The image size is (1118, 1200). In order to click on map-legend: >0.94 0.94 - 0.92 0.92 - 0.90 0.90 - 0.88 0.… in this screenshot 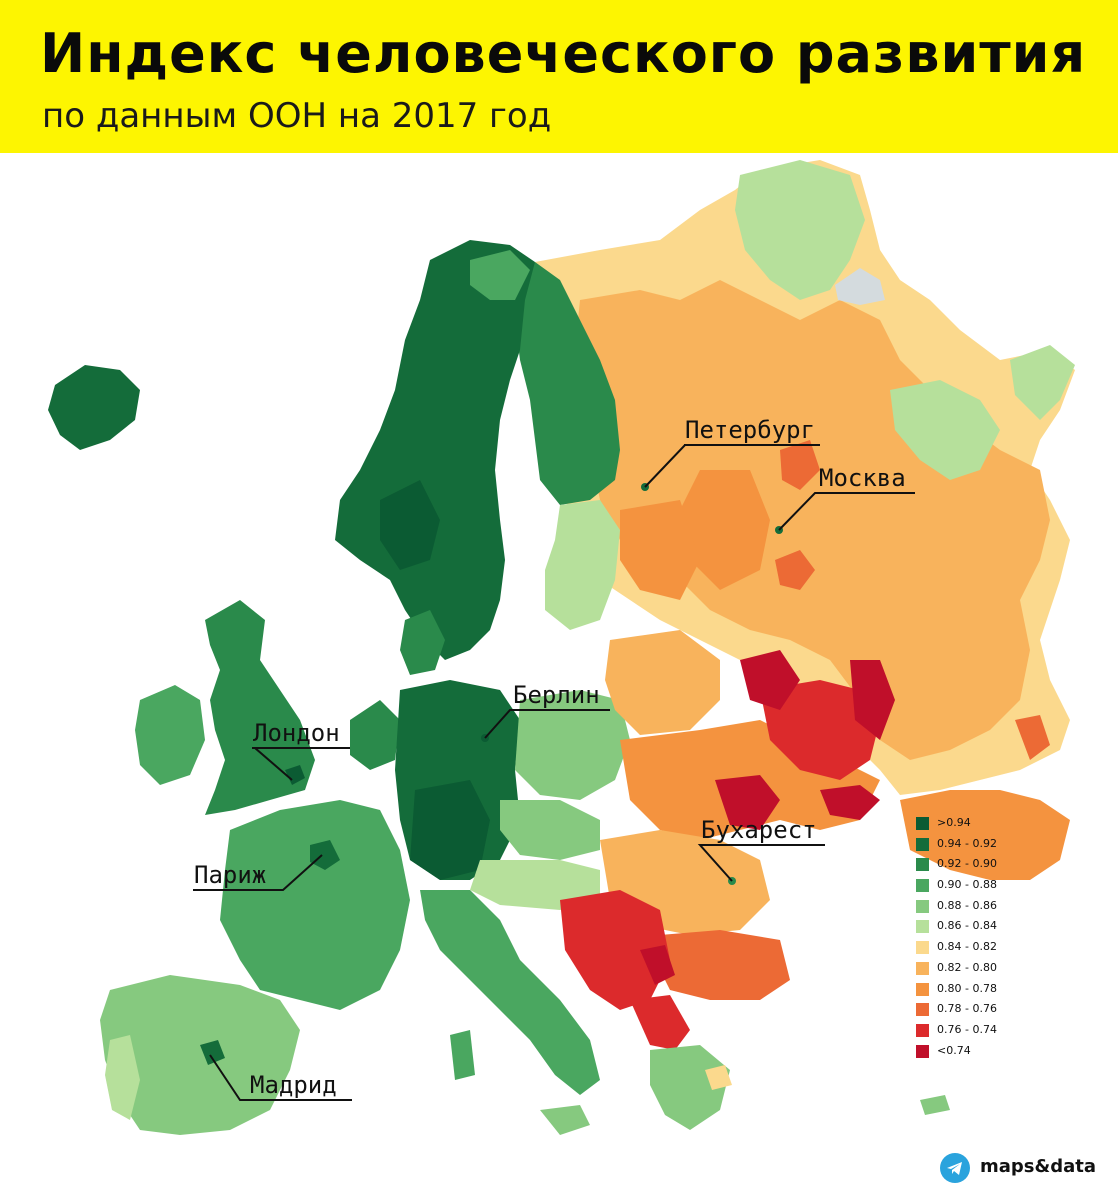, I will do `click(988, 938)`.